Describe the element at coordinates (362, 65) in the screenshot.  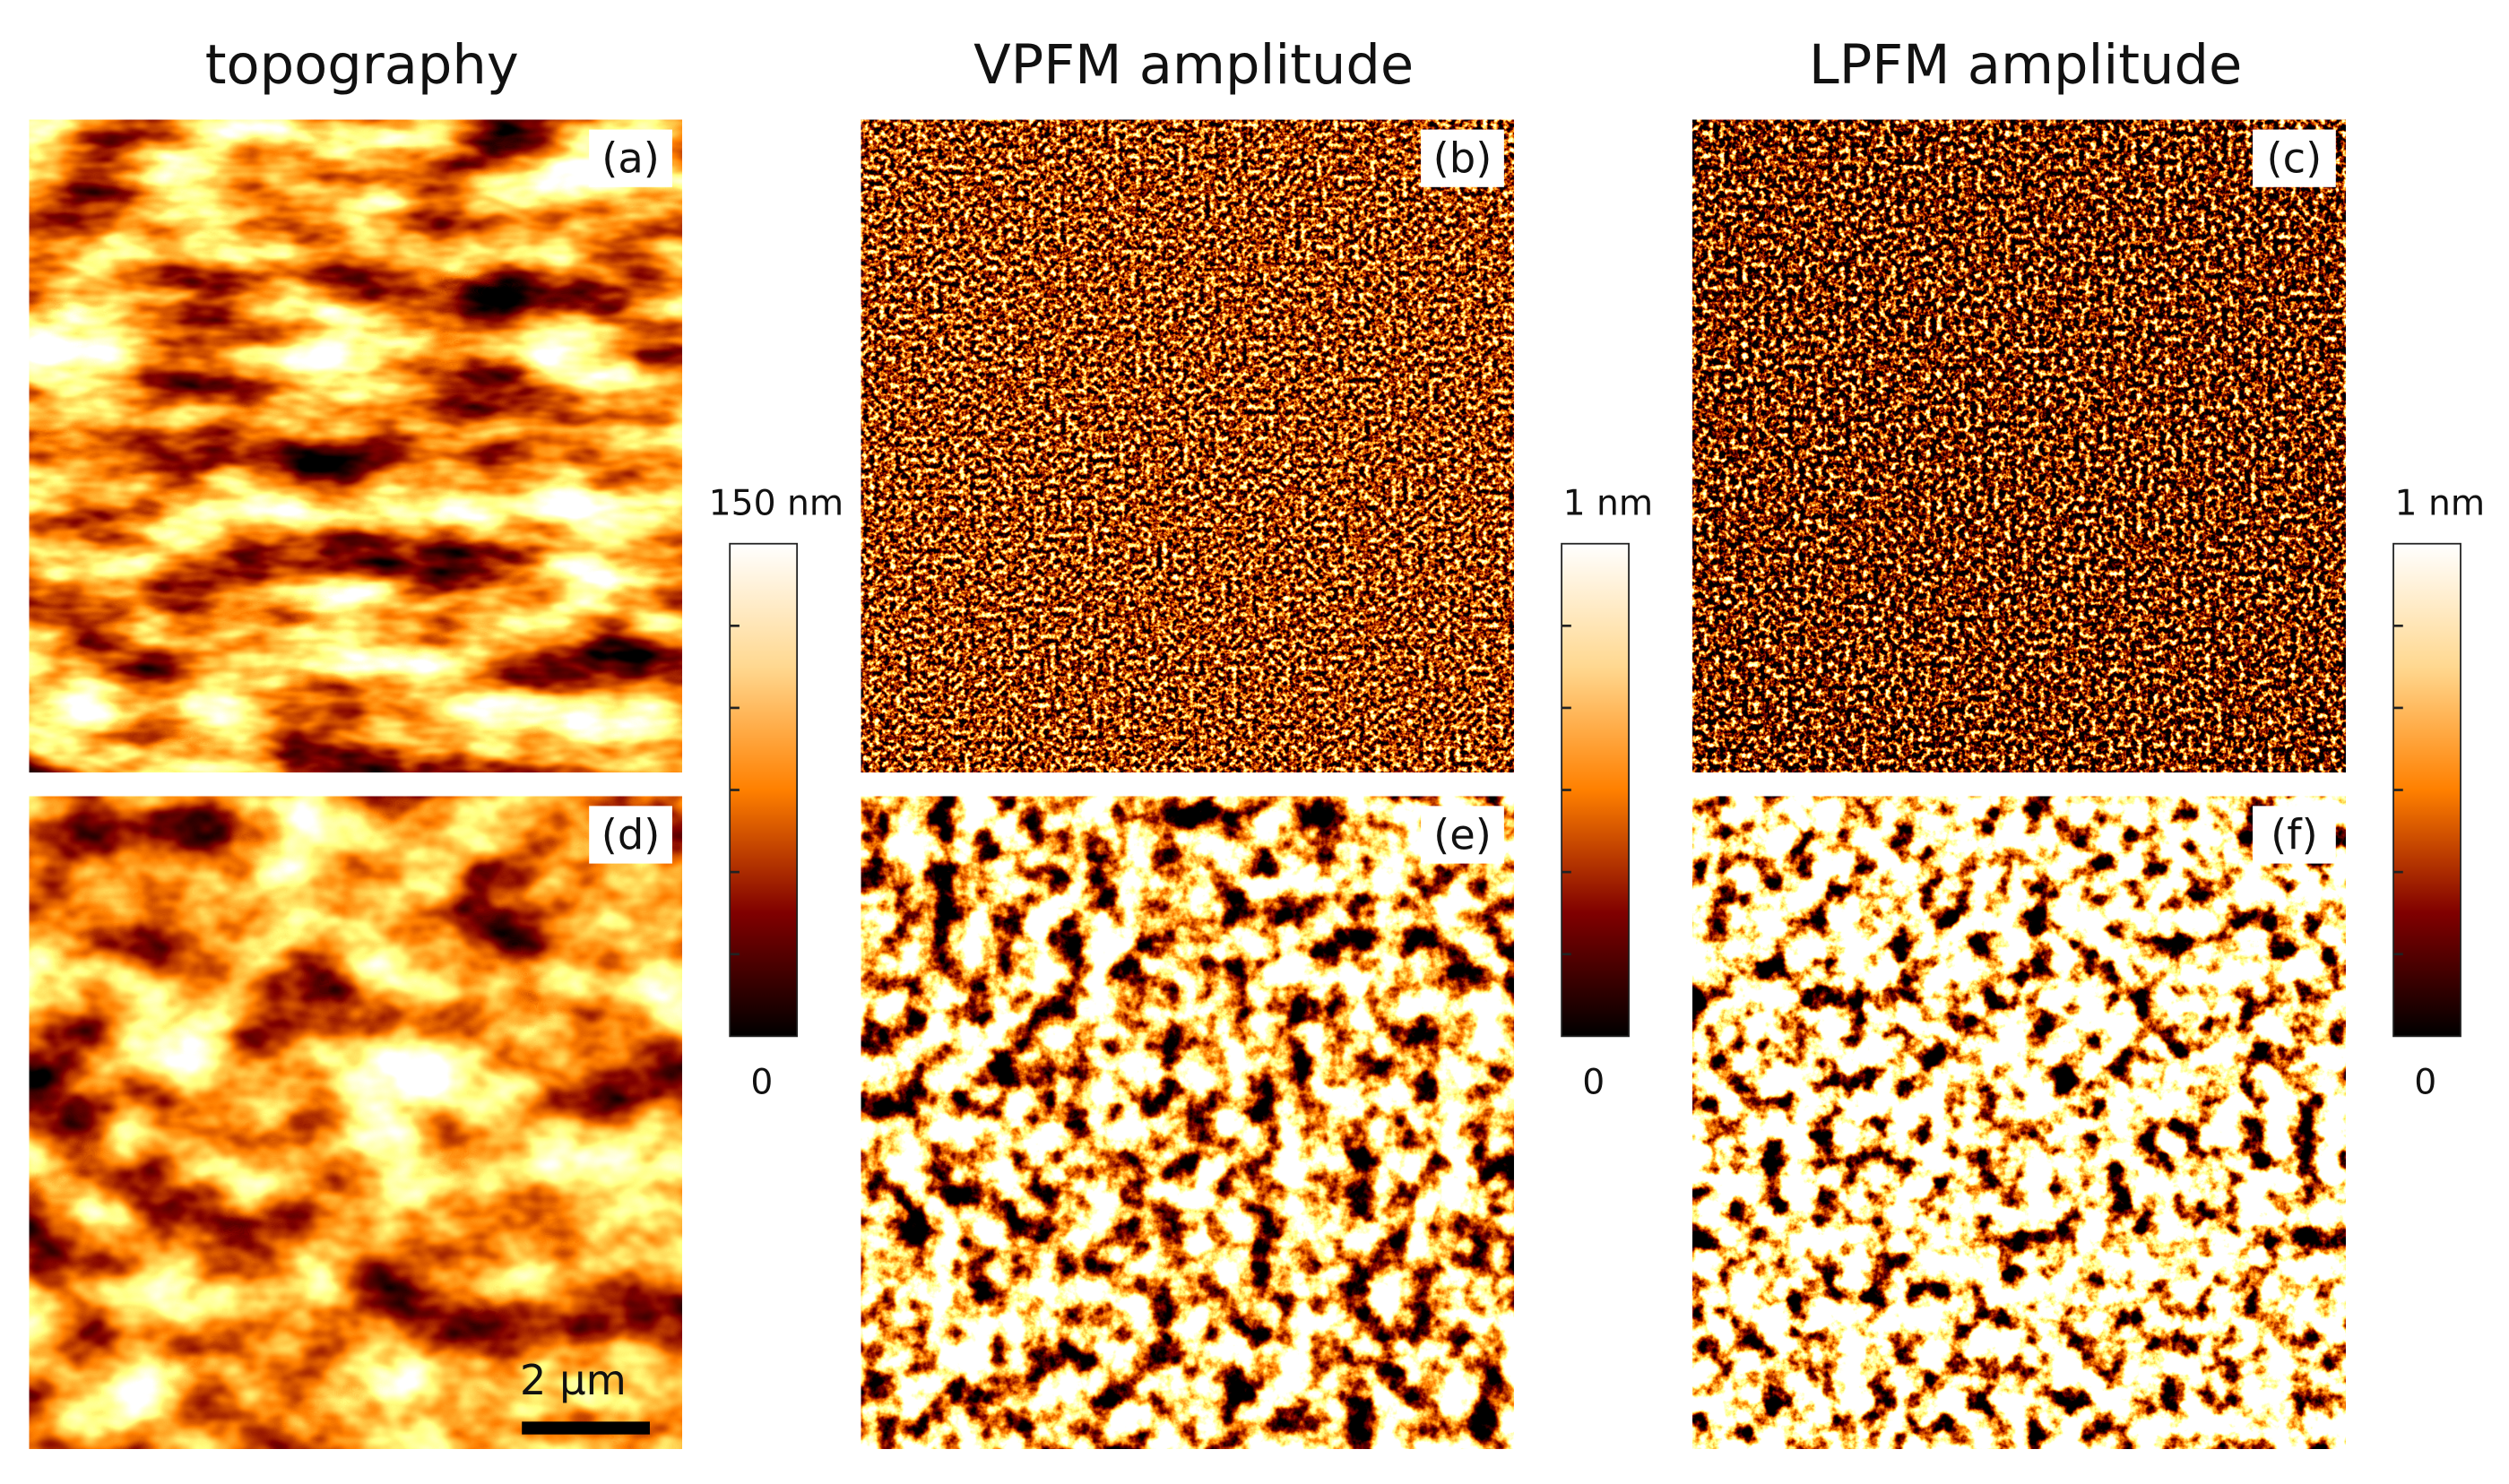
I see `column-title: topography` at that location.